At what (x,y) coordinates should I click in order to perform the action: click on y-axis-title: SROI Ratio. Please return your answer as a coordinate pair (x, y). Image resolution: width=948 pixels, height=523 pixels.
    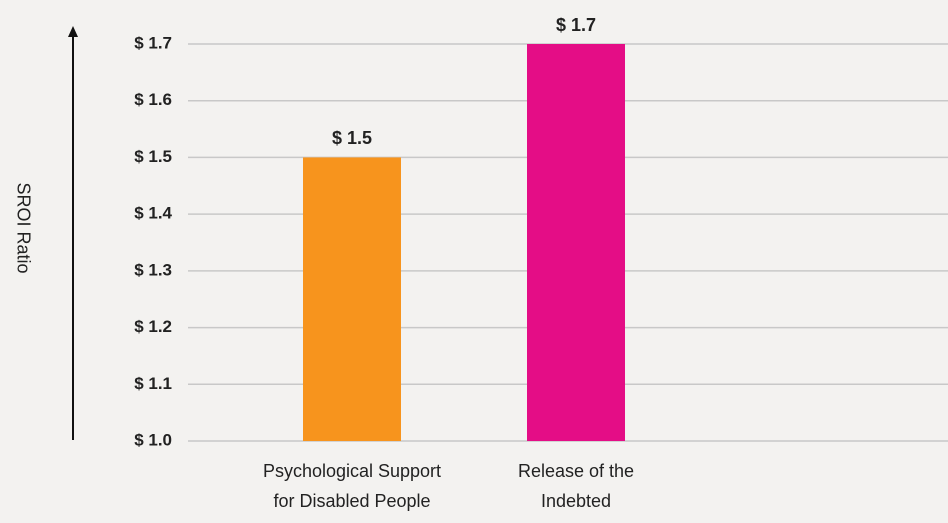
    Looking at the image, I should click on (23, 227).